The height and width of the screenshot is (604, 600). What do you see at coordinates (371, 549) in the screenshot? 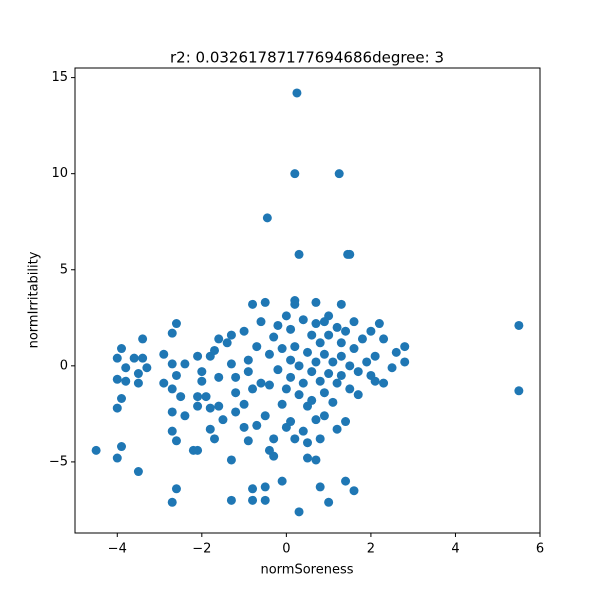
I see `x-tick-label: 2` at bounding box center [371, 549].